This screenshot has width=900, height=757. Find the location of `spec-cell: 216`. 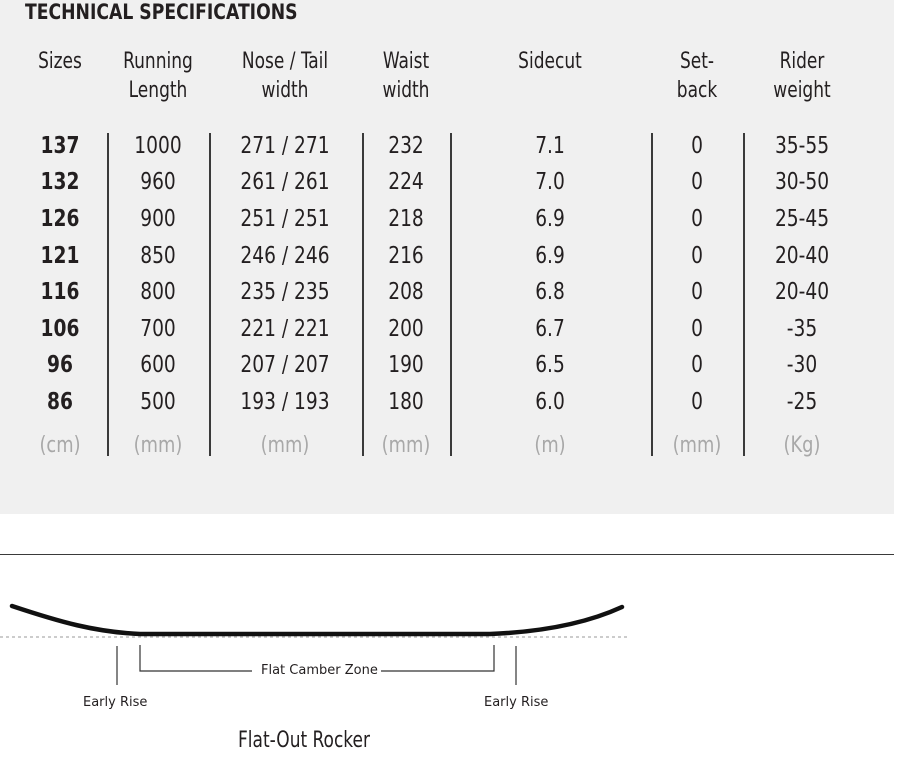

spec-cell: 216 is located at coordinates (406, 256).